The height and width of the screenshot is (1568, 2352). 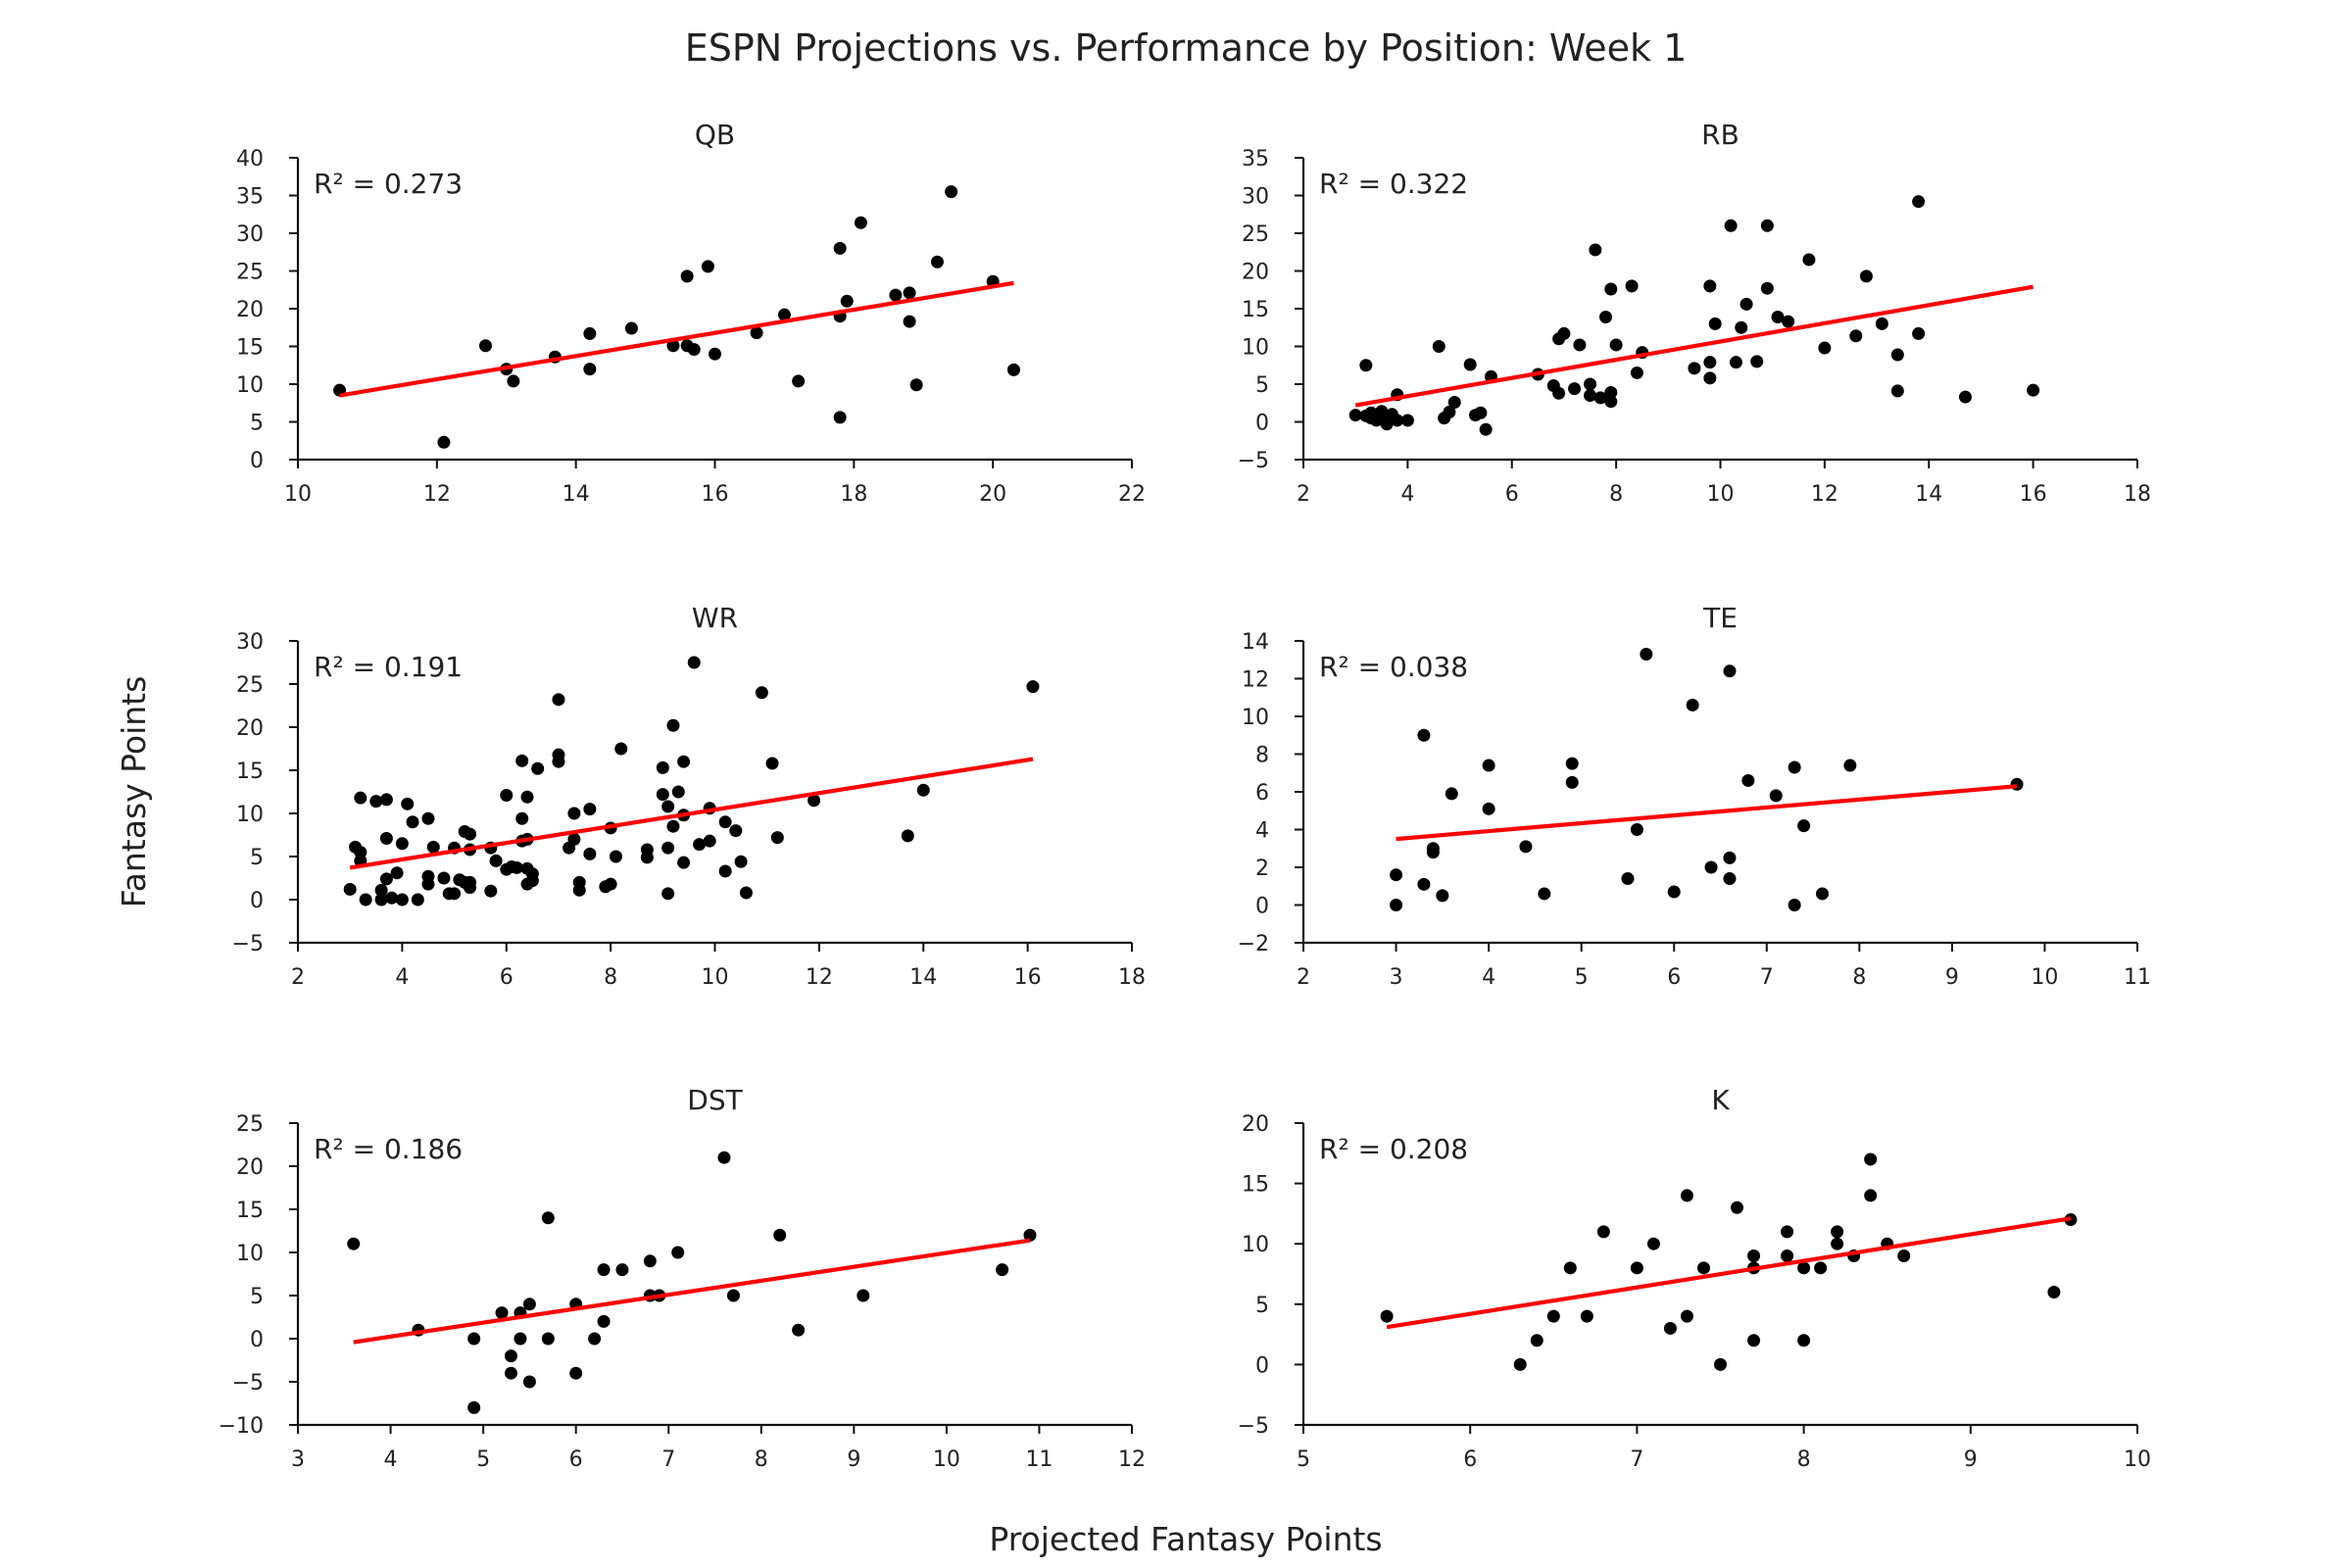 What do you see at coordinates (1582, 977) in the screenshot?
I see `x-tick-label: 5` at bounding box center [1582, 977].